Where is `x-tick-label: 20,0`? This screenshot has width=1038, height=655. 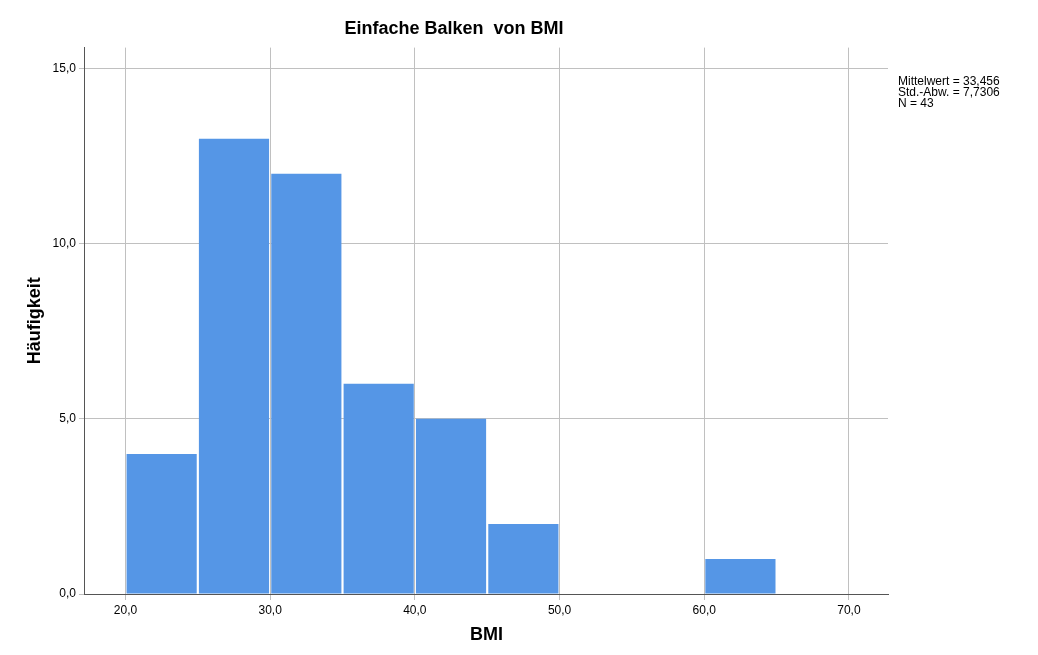 x-tick-label: 20,0 is located at coordinates (125, 609).